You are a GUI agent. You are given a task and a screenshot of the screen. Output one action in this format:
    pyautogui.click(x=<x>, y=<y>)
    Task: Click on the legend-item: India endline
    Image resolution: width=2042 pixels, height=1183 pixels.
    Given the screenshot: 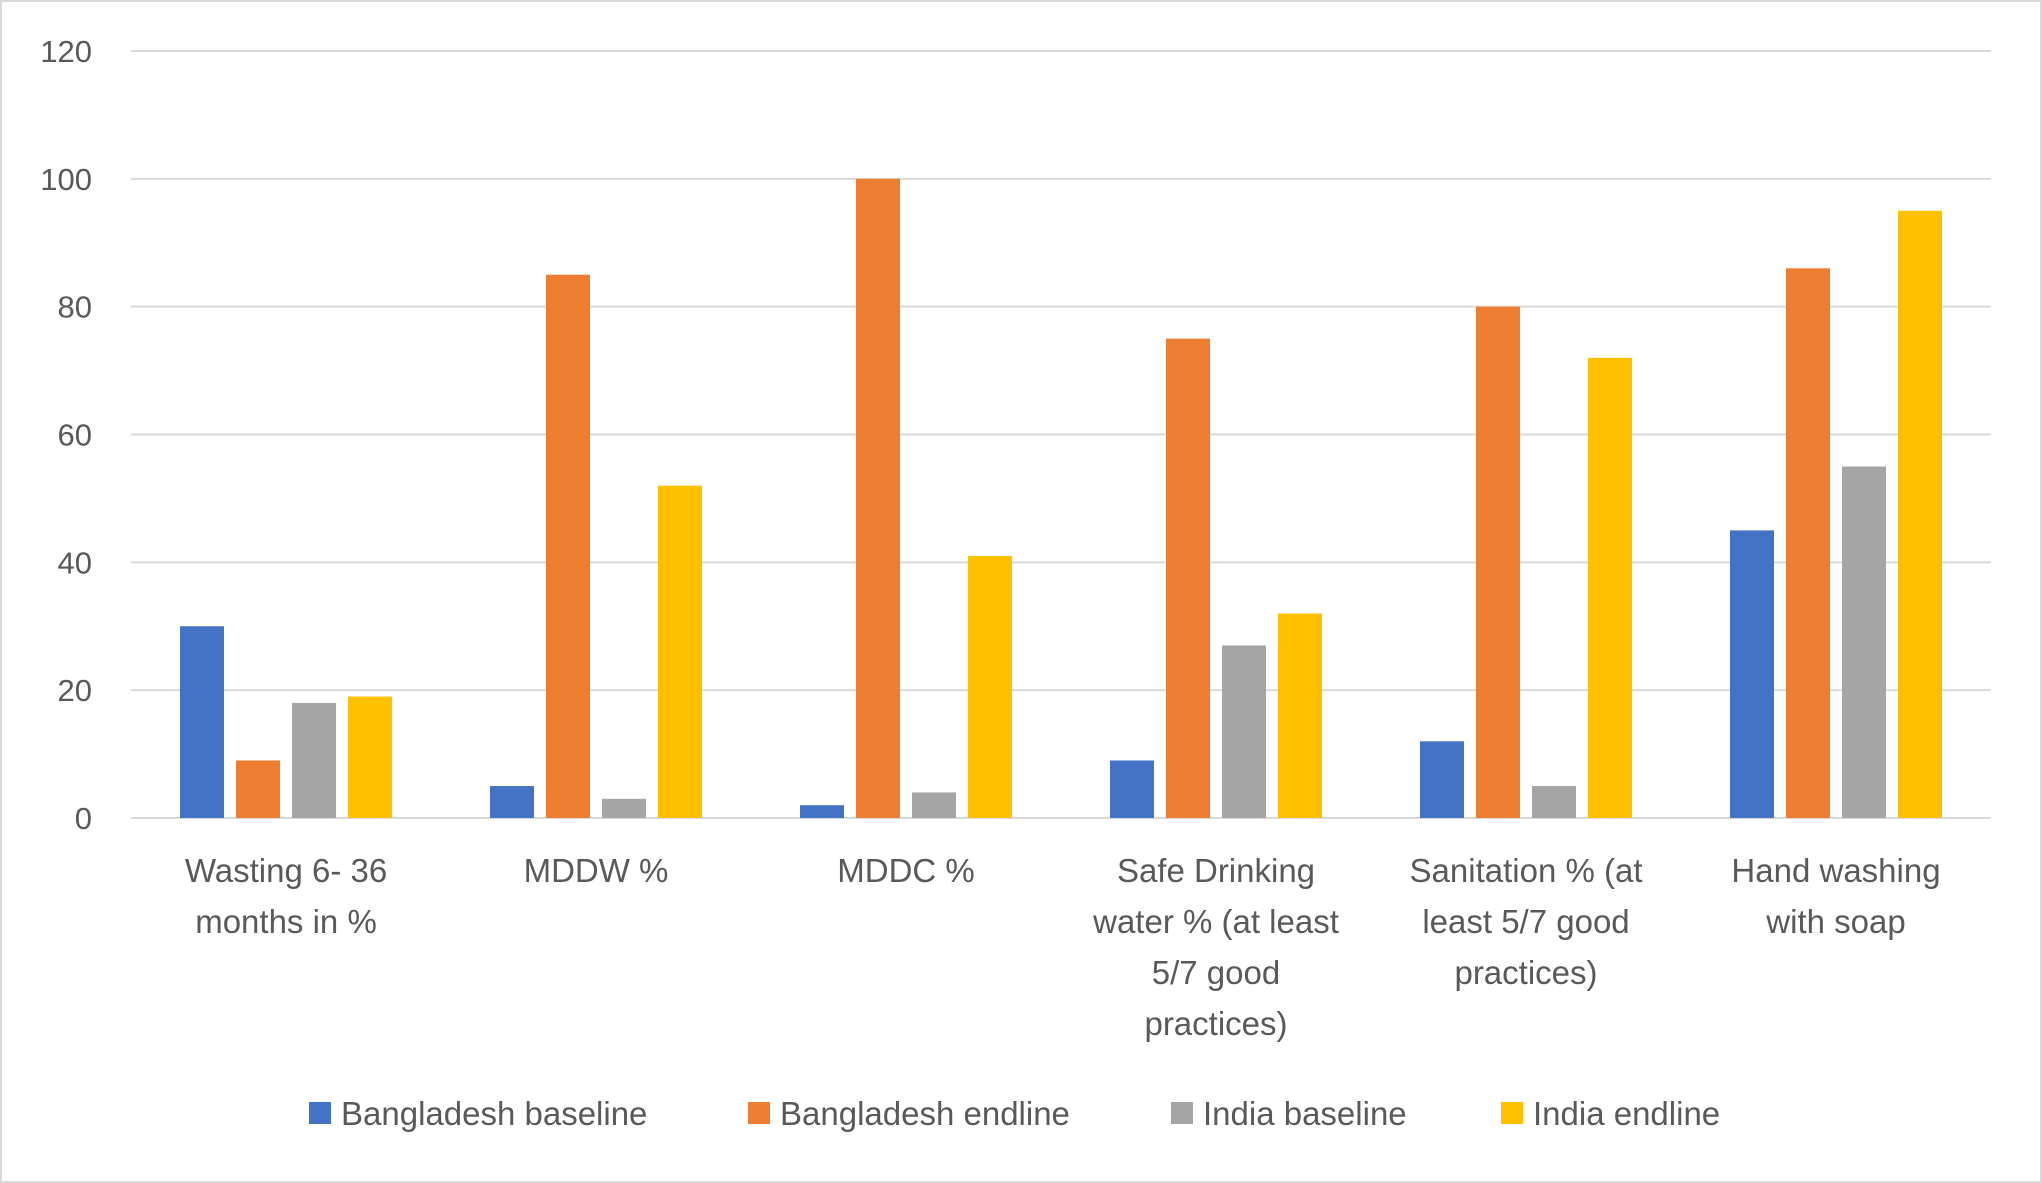 What is the action you would take?
    pyautogui.click(x=1610, y=1113)
    